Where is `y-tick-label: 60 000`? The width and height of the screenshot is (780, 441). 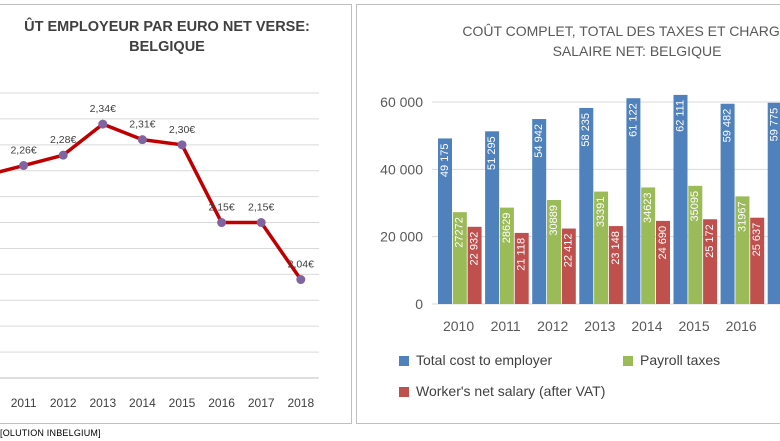 y-tick-label: 60 000 is located at coordinates (401, 102).